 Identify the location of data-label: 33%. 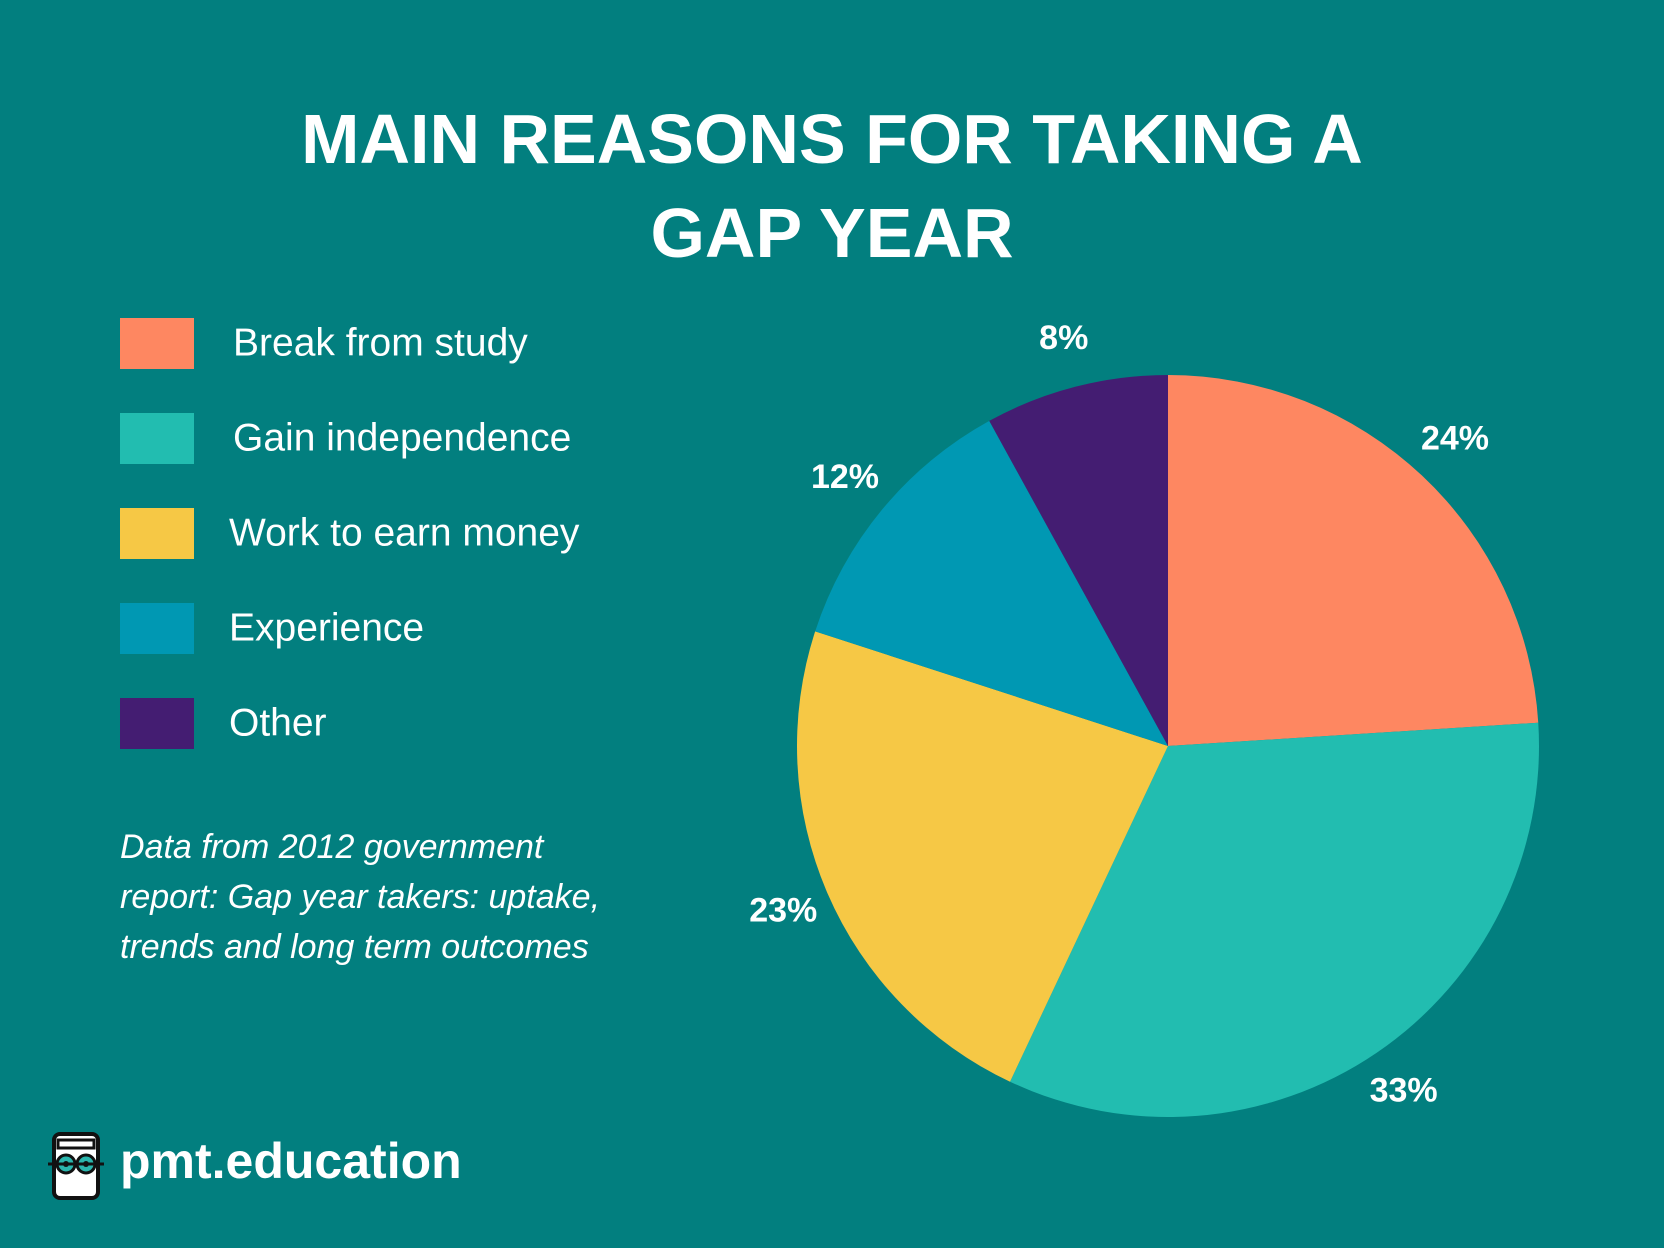
(1404, 1091).